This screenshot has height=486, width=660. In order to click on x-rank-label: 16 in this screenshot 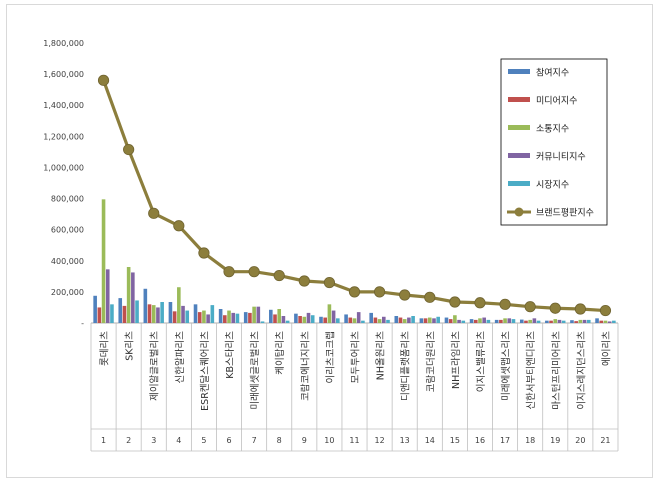, I will do `click(480, 440)`.